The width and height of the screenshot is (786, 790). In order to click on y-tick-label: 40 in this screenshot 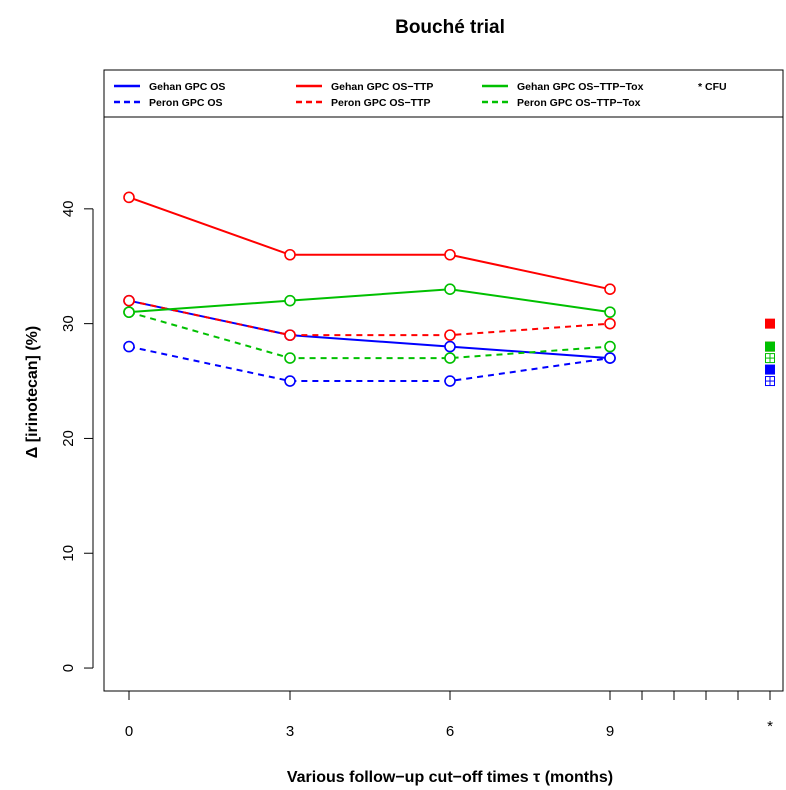, I will do `click(68, 208)`.